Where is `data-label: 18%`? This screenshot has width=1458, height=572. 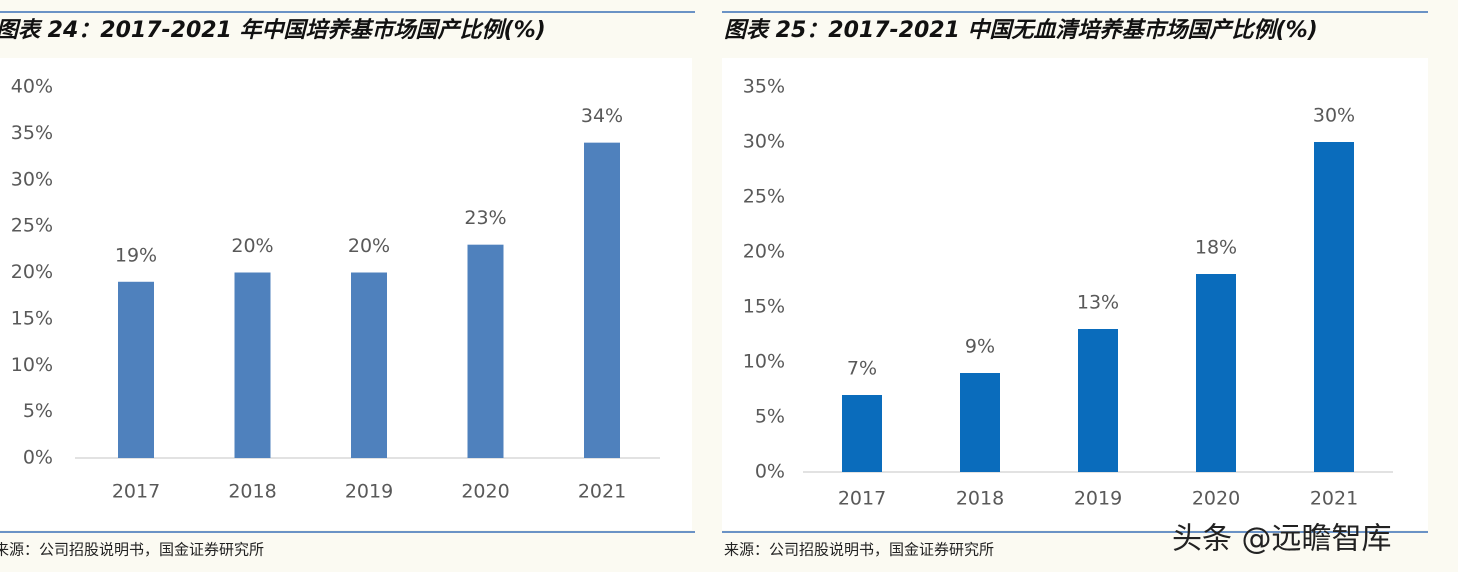 data-label: 18% is located at coordinates (1216, 248).